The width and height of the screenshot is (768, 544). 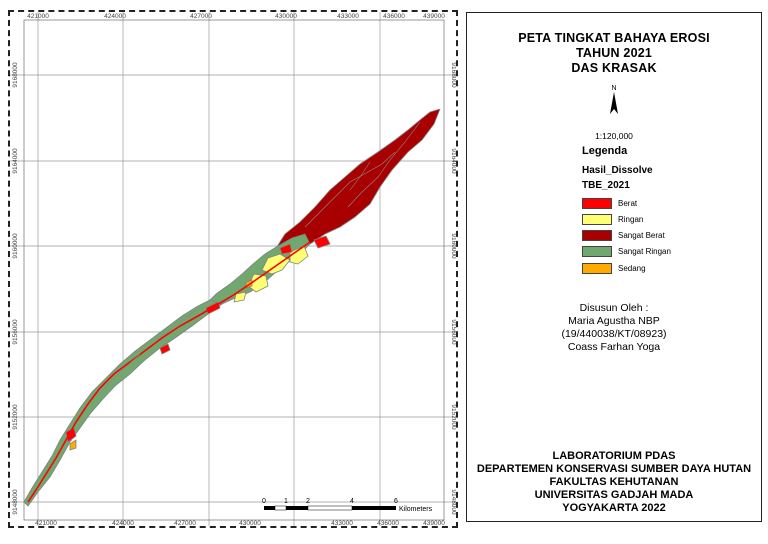 I want to click on legend-label: Sangat Berat, so click(x=641, y=235).